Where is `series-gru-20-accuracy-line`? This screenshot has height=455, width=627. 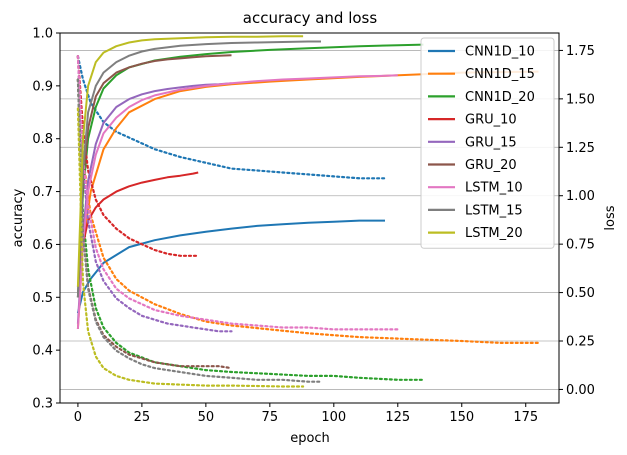
series-gru-20-accuracy-line is located at coordinates (154, 176).